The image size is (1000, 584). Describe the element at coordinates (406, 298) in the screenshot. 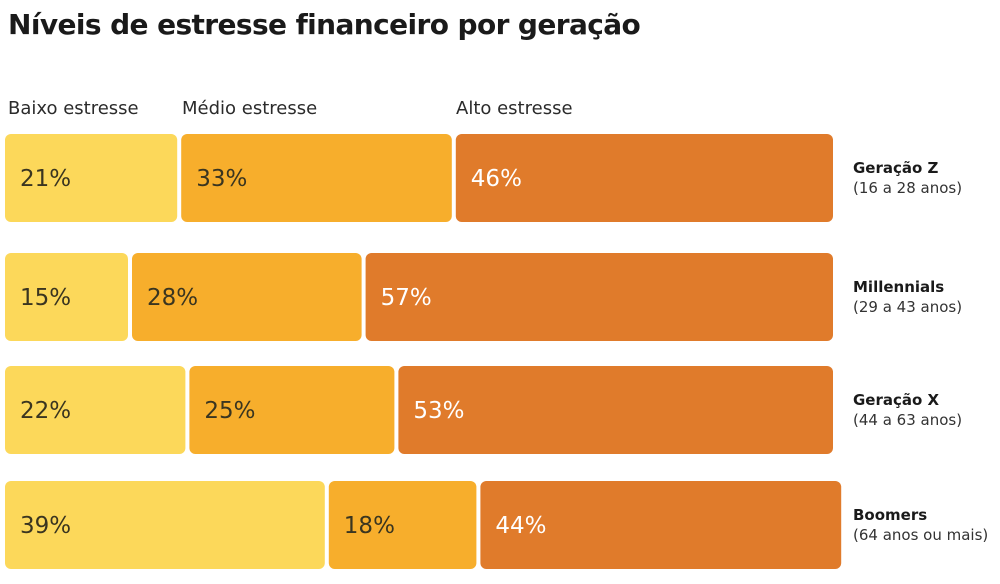

I see `bar-label-high-millennials: 57%` at that location.